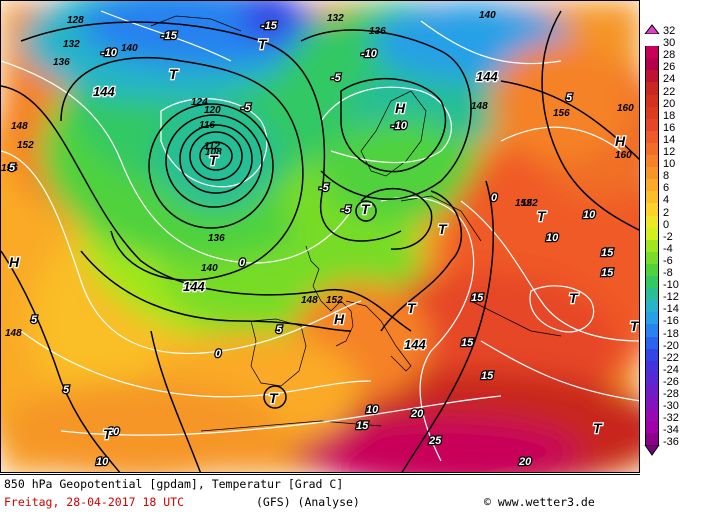 The image size is (704, 514). I want to click on legend-bottom-arrow, so click(652, 451).